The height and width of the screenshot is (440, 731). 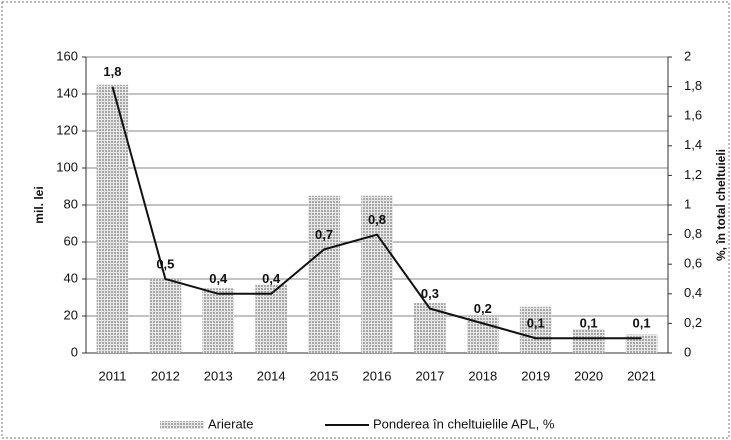 I want to click on y2-tick-label: 0,2, so click(x=693, y=322).